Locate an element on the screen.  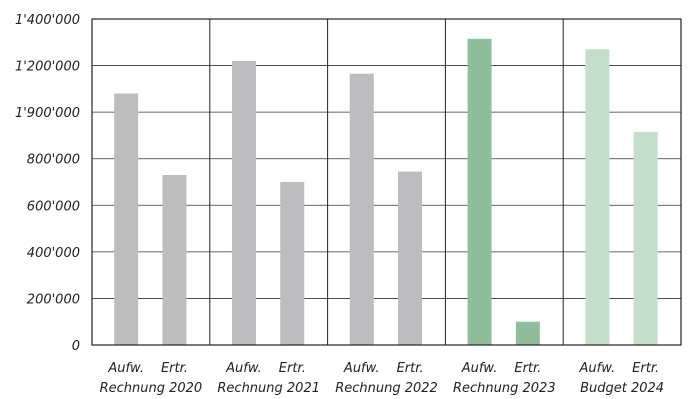
y-tick-label: 1'400'000 is located at coordinates (47, 20).